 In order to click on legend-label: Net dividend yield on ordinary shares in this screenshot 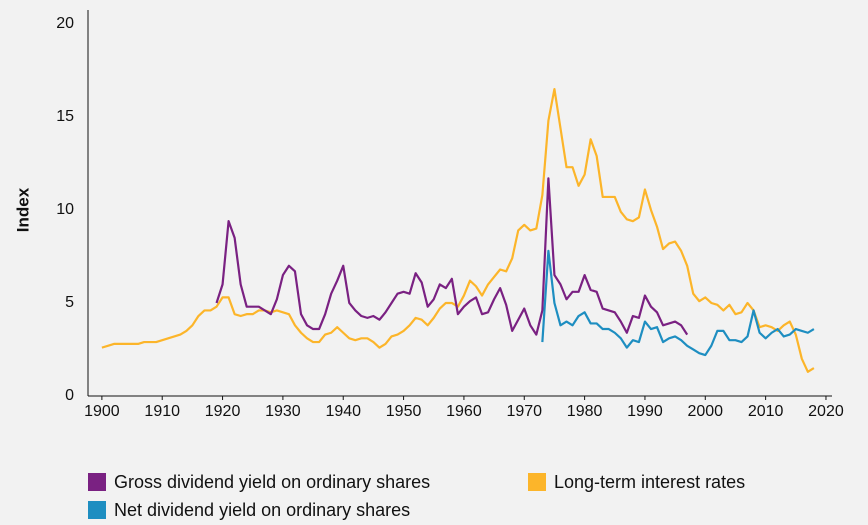, I will do `click(262, 510)`.